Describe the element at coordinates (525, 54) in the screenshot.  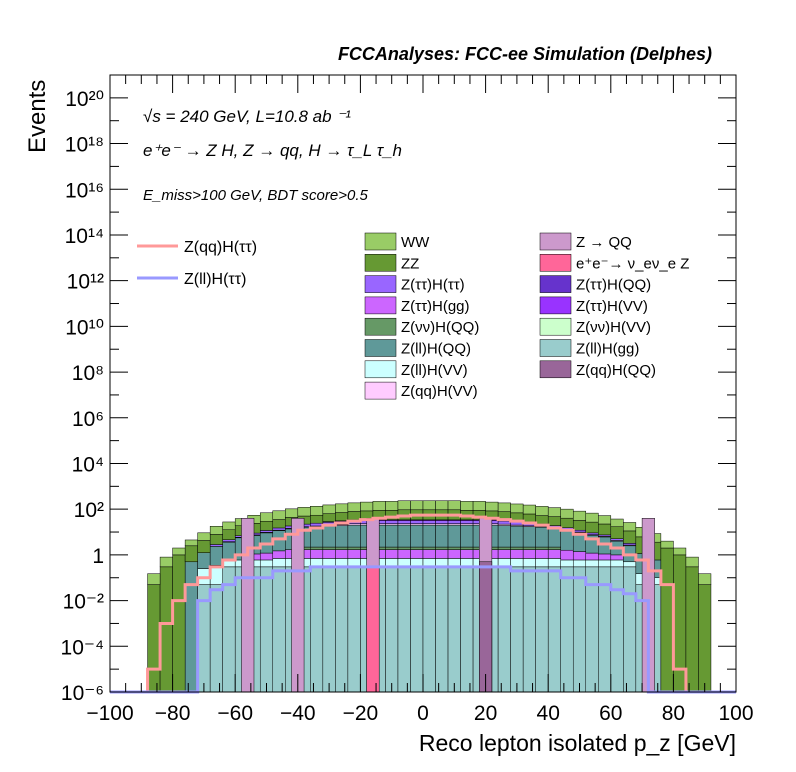
I see `chart-title: FCCAnalyses: FCC-ee Simulation (Delphes)` at that location.